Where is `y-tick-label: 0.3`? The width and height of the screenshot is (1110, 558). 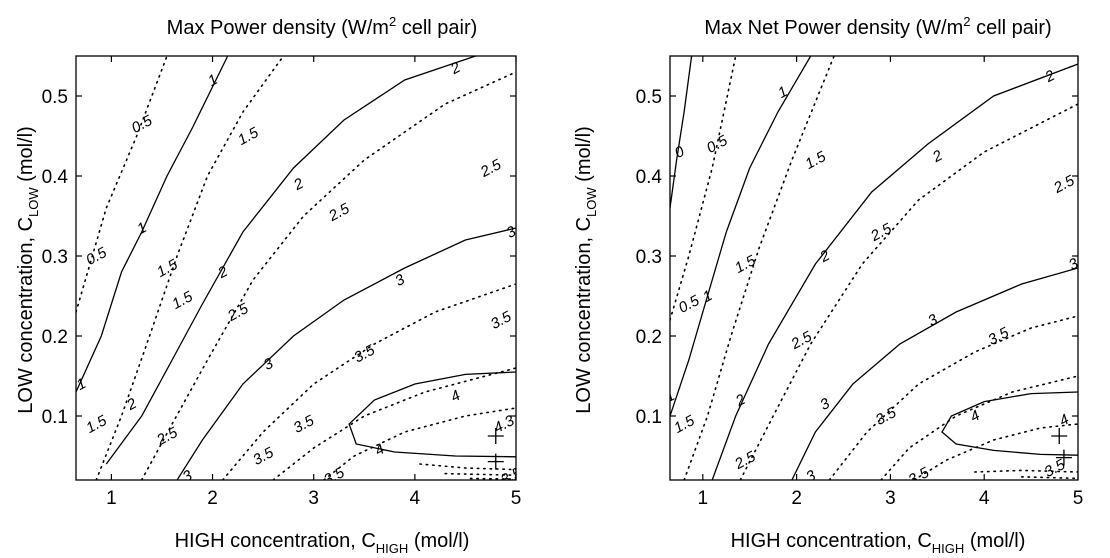 y-tick-label: 0.3 is located at coordinates (55, 257).